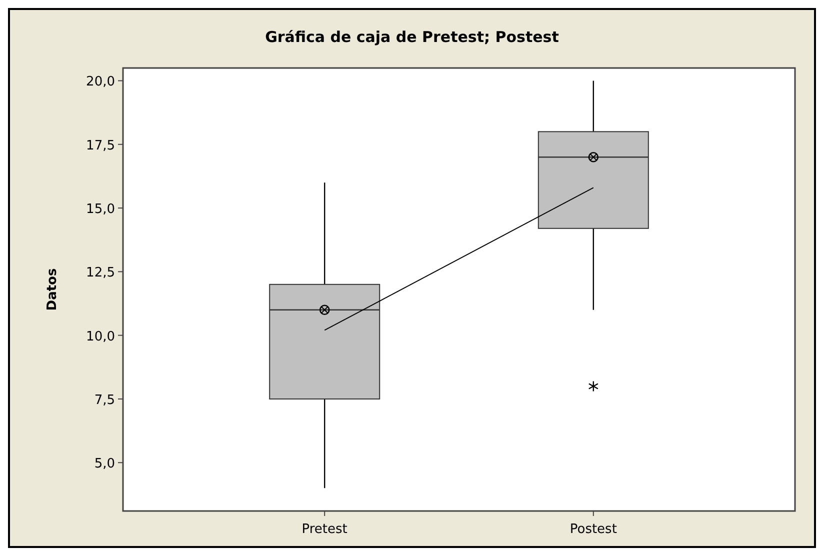  What do you see at coordinates (100, 82) in the screenshot?
I see `y-tick-label: 20,0` at bounding box center [100, 82].